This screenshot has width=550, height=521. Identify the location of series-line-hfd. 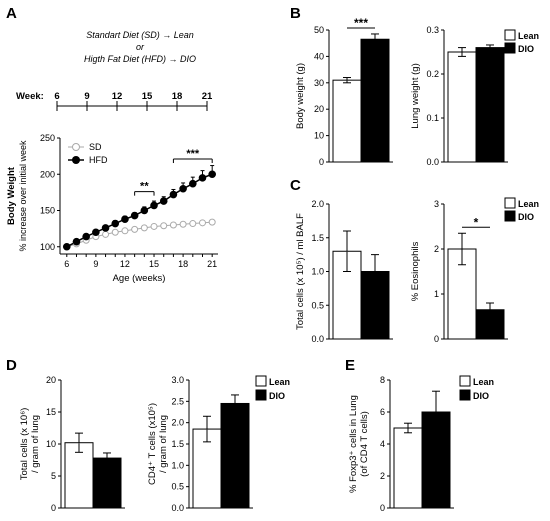
(139, 210).